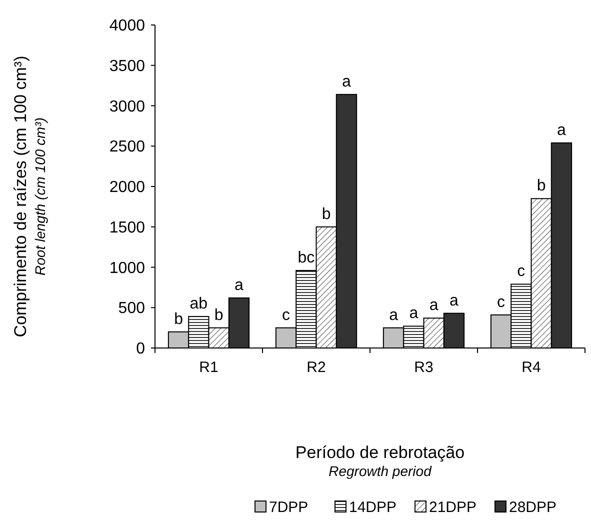 Image resolution: width=591 pixels, height=526 pixels. What do you see at coordinates (533, 507) in the screenshot?
I see `legend-label: 28DPP` at bounding box center [533, 507].